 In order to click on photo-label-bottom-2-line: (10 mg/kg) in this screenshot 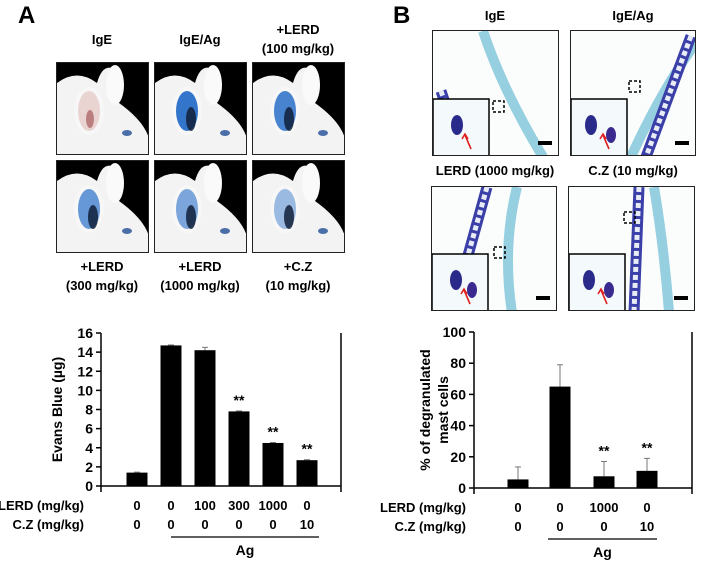, I will do `click(298, 285)`.